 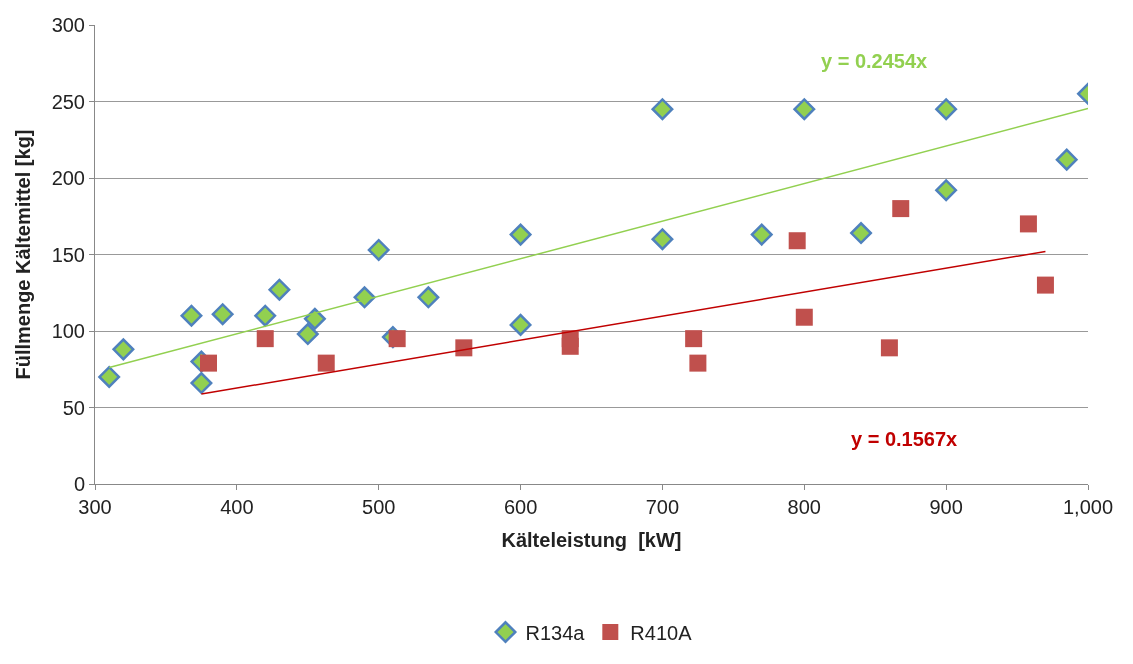 What do you see at coordinates (237, 507) in the screenshot?
I see `x-tick-label: 400` at bounding box center [237, 507].